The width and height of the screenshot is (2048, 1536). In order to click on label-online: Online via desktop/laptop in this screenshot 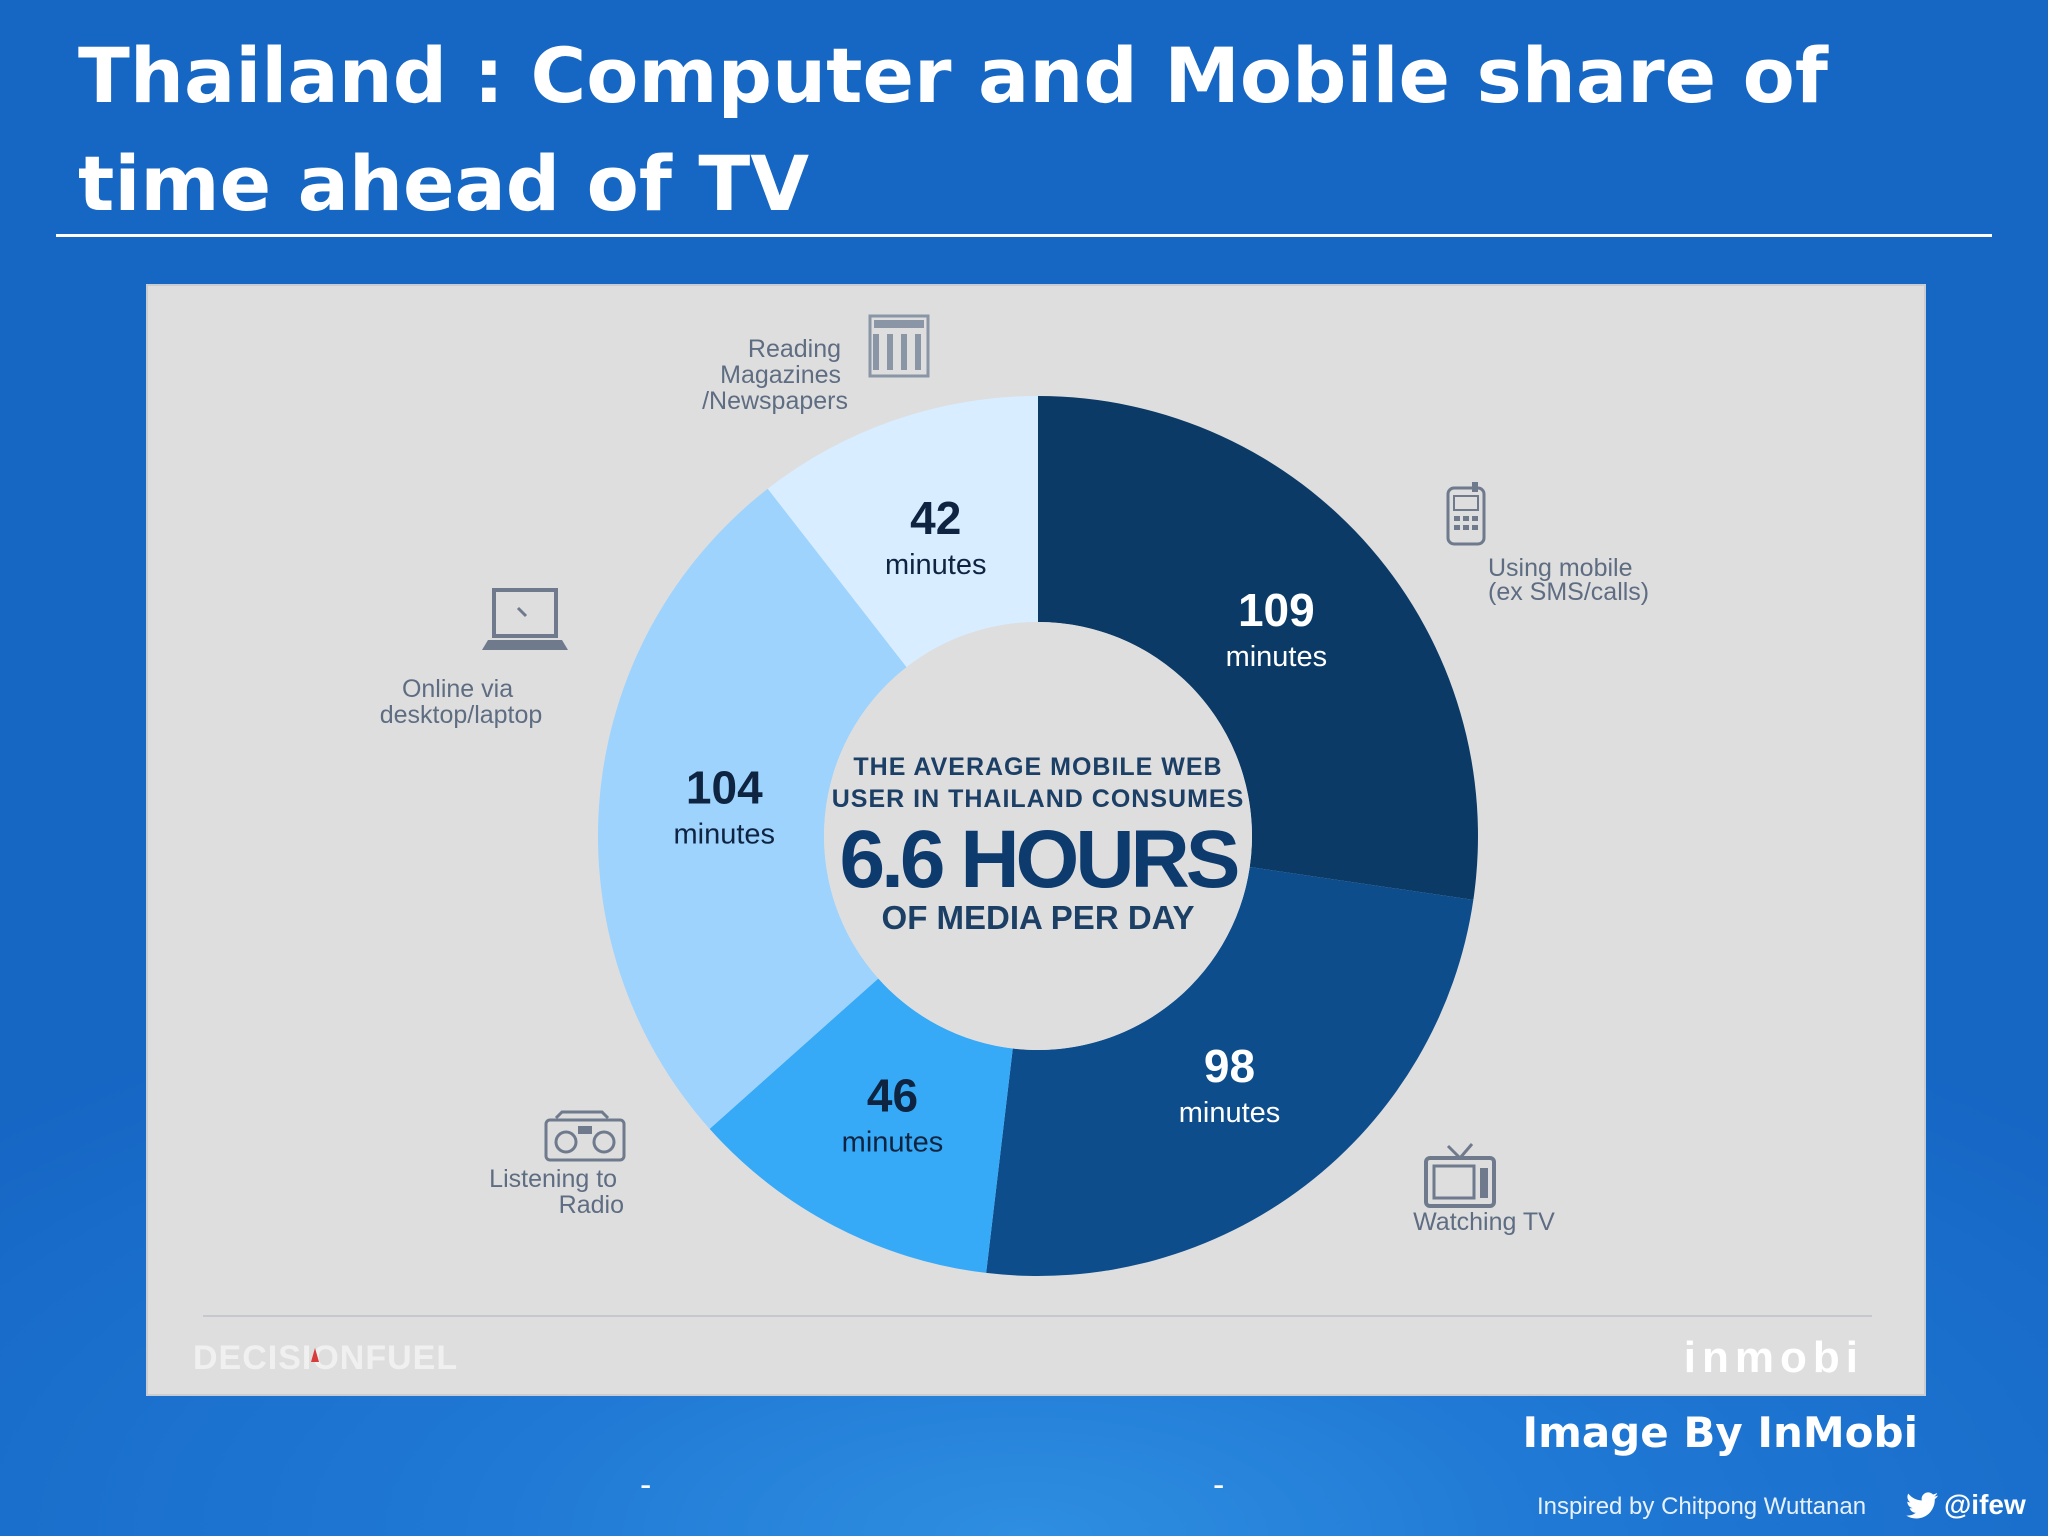, I will do `click(461, 702)`.